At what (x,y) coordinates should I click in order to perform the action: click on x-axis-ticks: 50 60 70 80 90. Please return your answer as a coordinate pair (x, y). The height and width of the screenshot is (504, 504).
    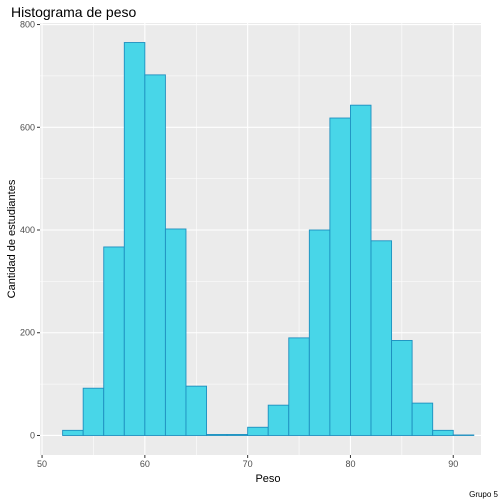
    Looking at the image, I should click on (247, 462).